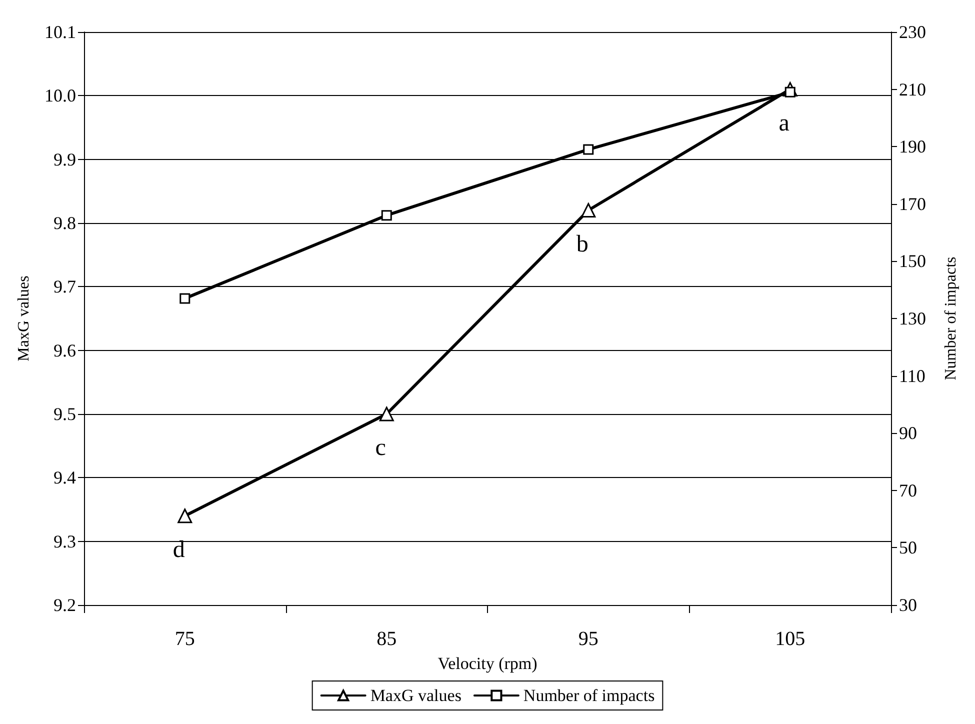  I want to click on legend-label: MaxG values, so click(416, 695).